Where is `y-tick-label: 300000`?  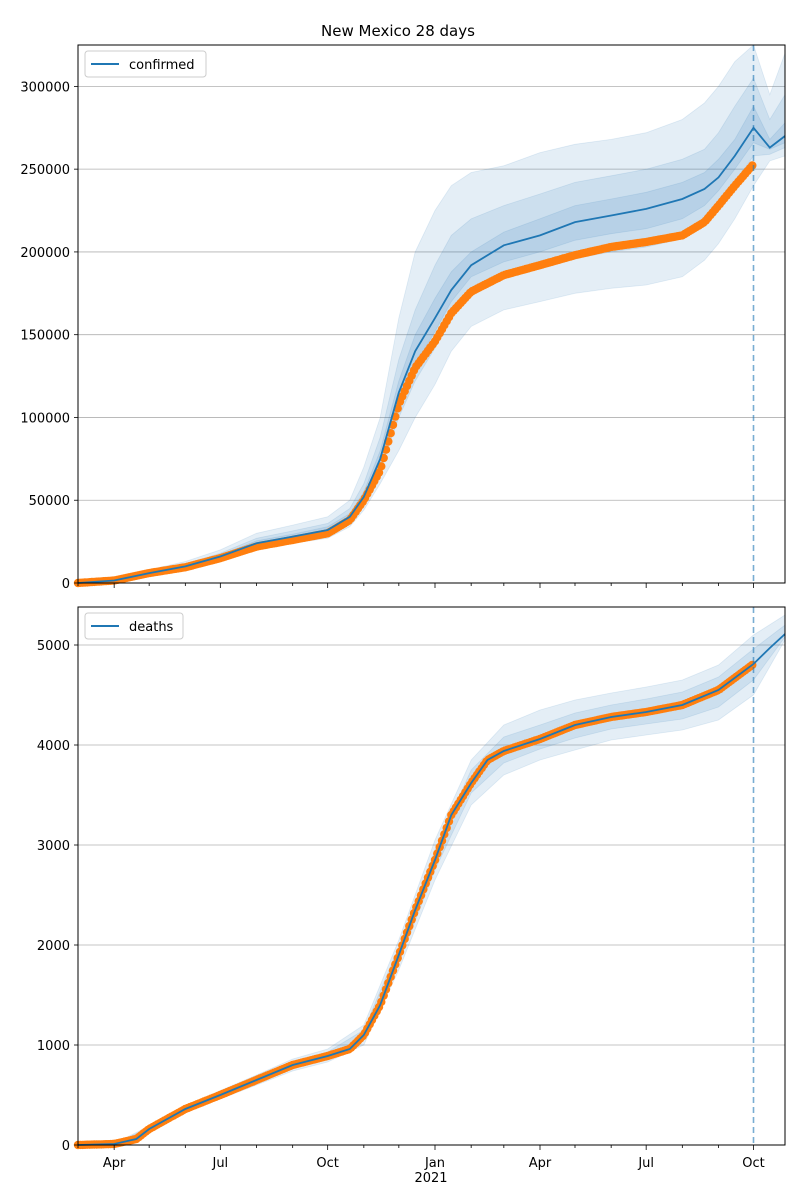 y-tick-label: 300000 is located at coordinates (45, 87).